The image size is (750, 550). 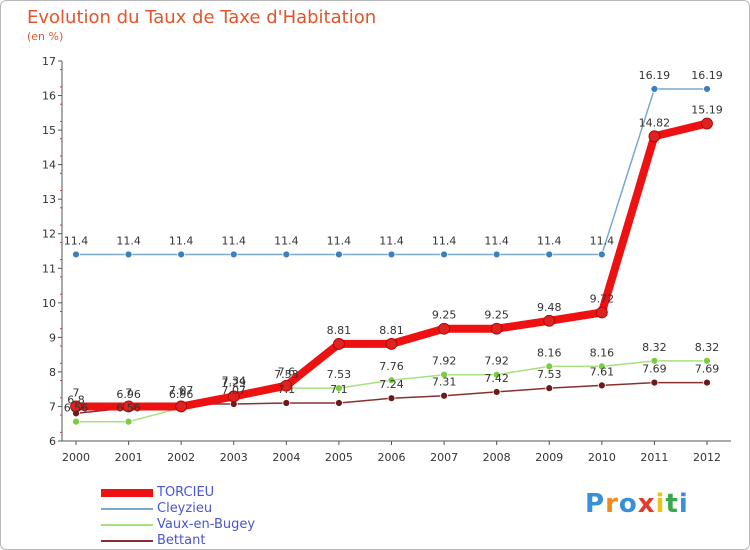 What do you see at coordinates (628, 504) in the screenshot?
I see `brand-letter: o` at bounding box center [628, 504].